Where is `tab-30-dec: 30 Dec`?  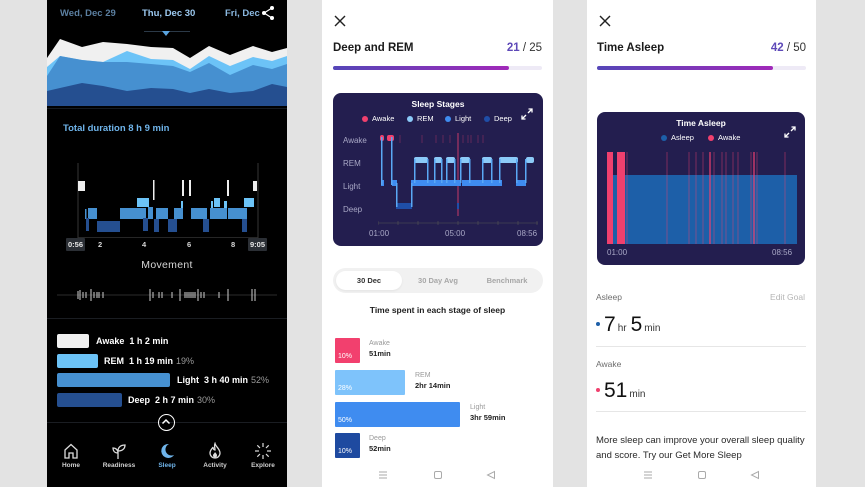 tab-30-dec: 30 Dec is located at coordinates (369, 280).